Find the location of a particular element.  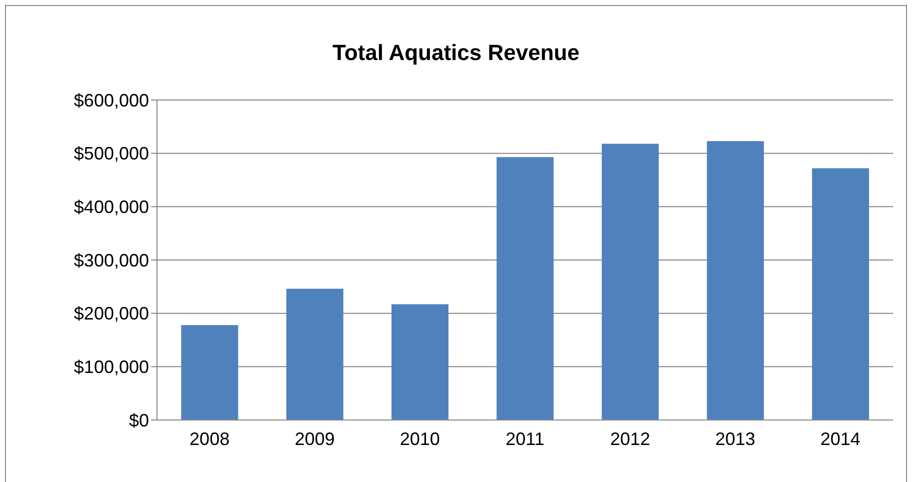

x-tick-label: 2009 is located at coordinates (314, 438).